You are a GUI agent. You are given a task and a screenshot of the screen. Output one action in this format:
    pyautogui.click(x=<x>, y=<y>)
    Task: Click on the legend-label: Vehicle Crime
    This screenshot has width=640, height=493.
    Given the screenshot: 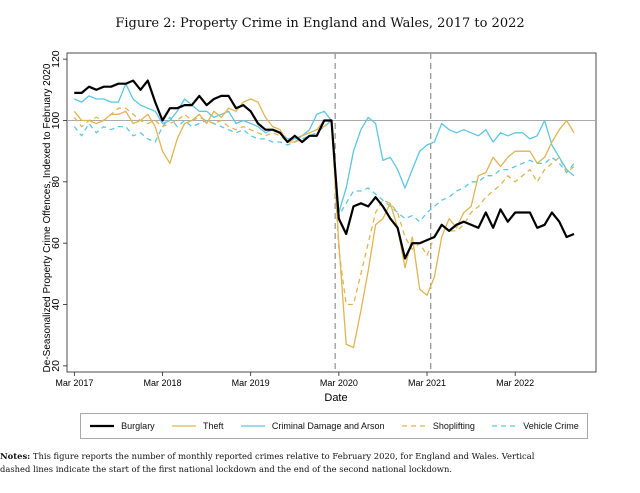 What is the action you would take?
    pyautogui.click(x=551, y=426)
    